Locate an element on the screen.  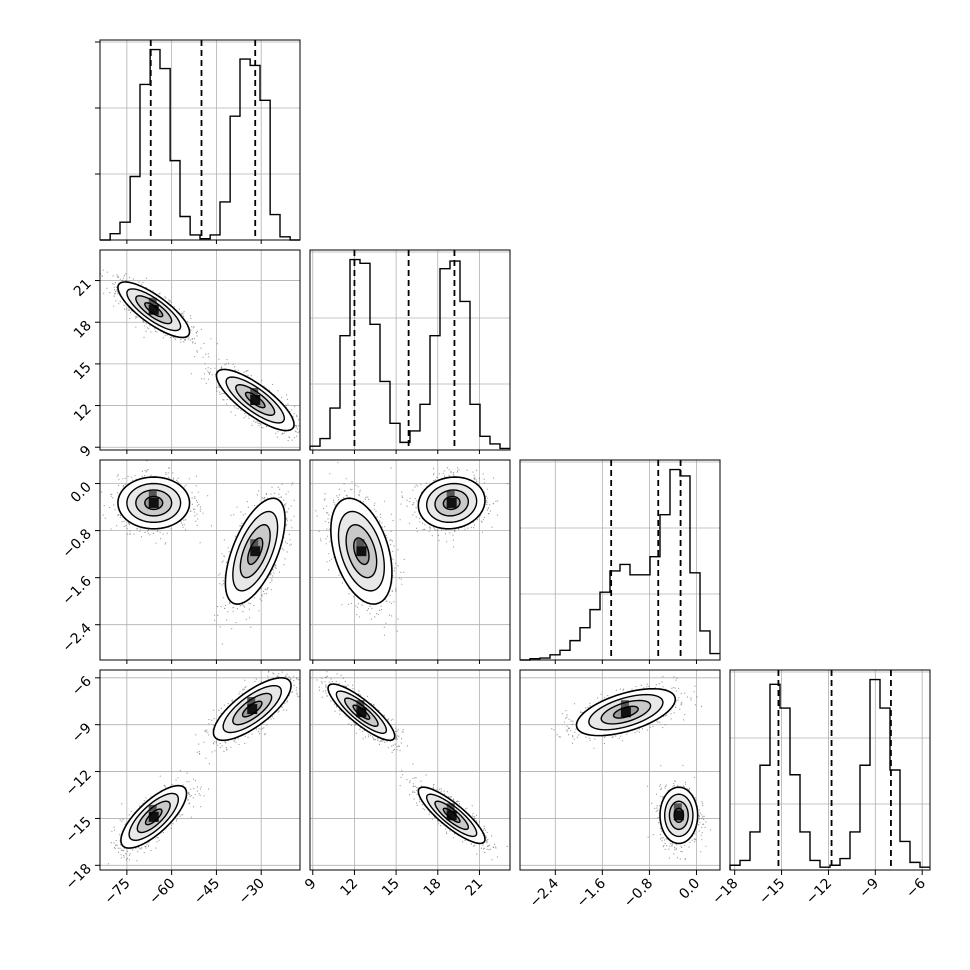
y-tick-label: −9 is located at coordinates (82, 733).